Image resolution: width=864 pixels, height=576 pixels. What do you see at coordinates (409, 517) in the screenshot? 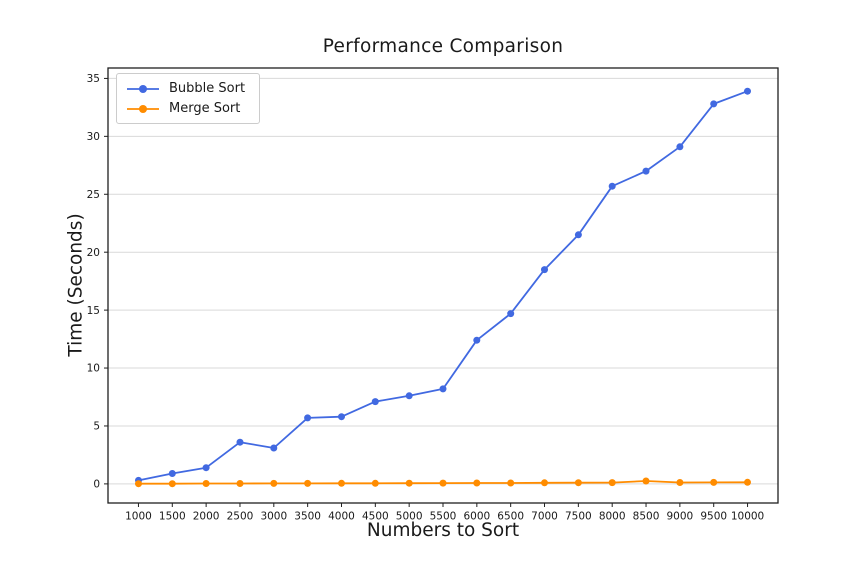
I see `x-tick-label-5000: 5000` at bounding box center [409, 517].